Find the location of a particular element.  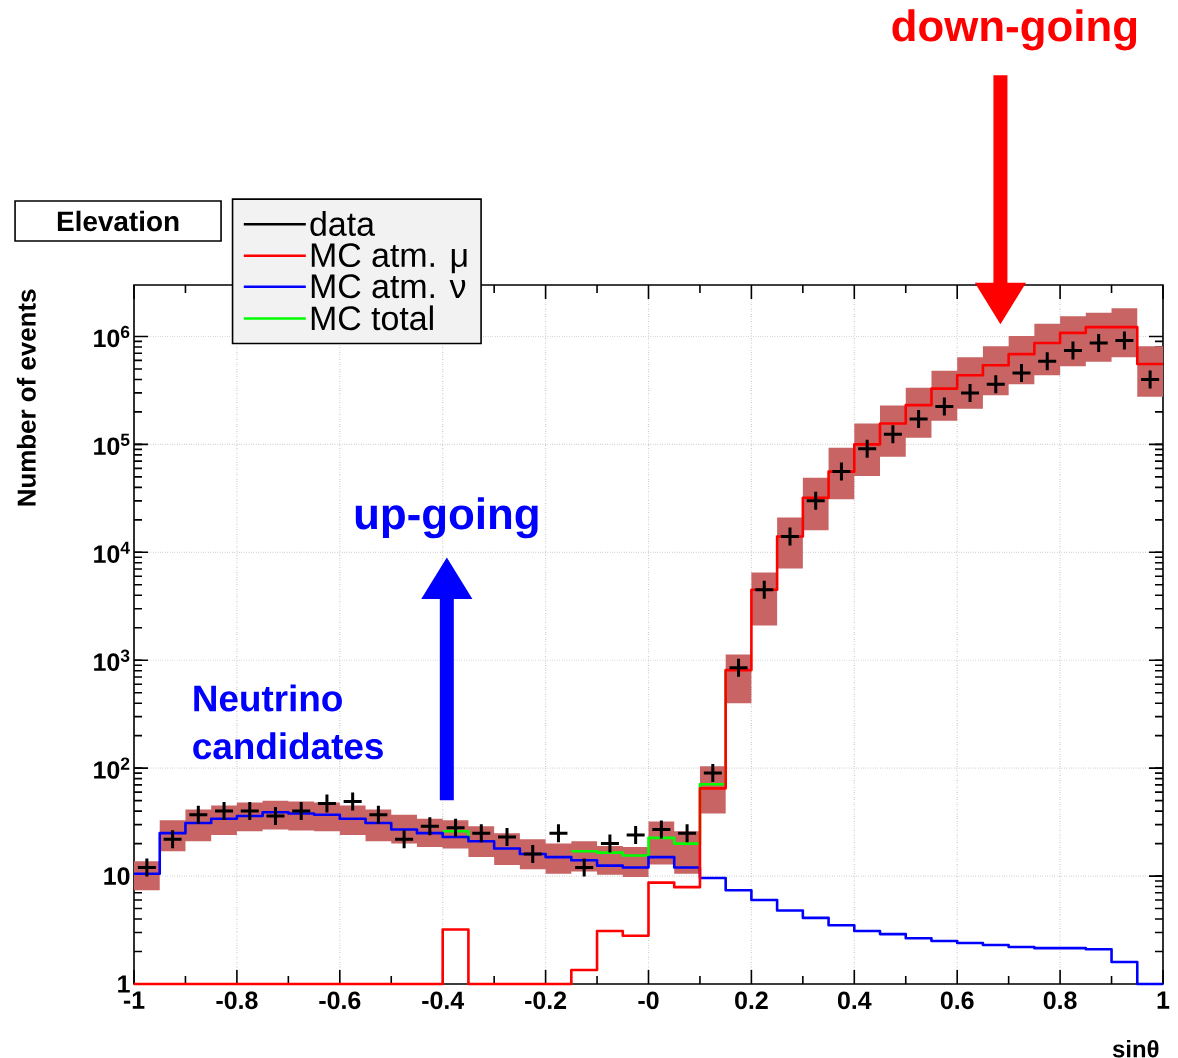

x-tick-label: -0.4 is located at coordinates (443, 1000).